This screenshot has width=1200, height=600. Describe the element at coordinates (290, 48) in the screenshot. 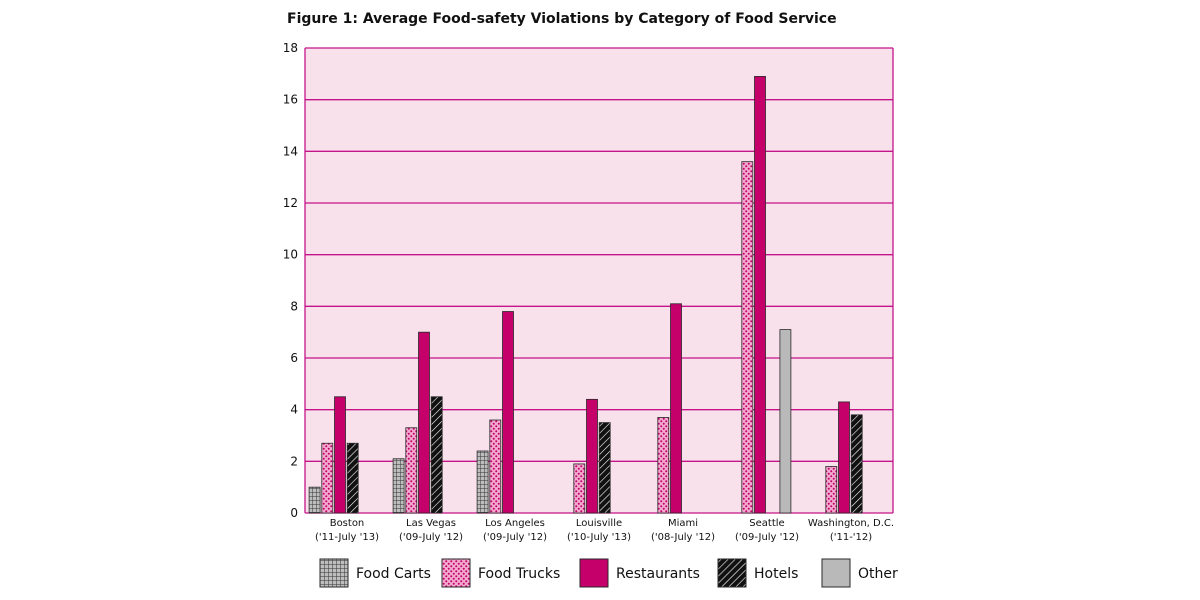

I see `y-tick-label: 18` at that location.